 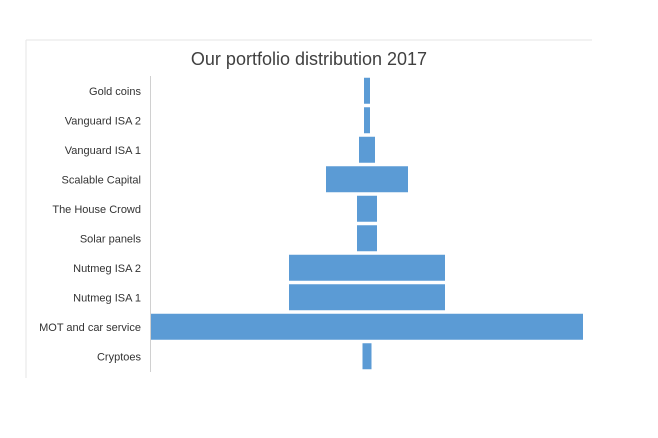 What do you see at coordinates (96, 210) in the screenshot?
I see `category-label: The House Crowd` at bounding box center [96, 210].